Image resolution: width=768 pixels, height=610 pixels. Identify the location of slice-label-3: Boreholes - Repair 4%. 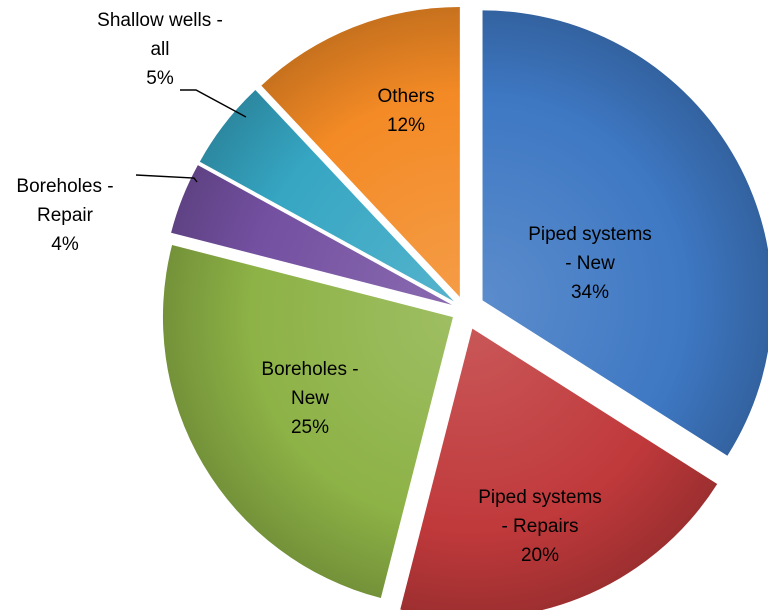
(64, 215).